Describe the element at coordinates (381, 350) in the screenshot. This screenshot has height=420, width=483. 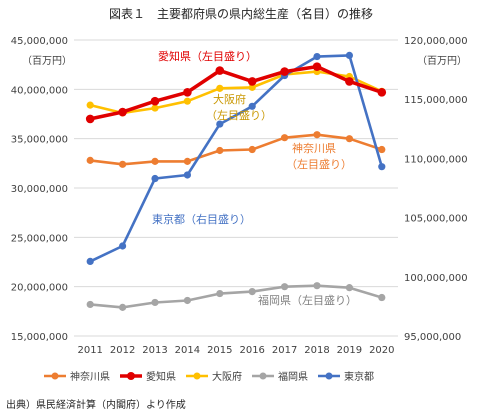
I see `x-tick-label: 2020` at that location.